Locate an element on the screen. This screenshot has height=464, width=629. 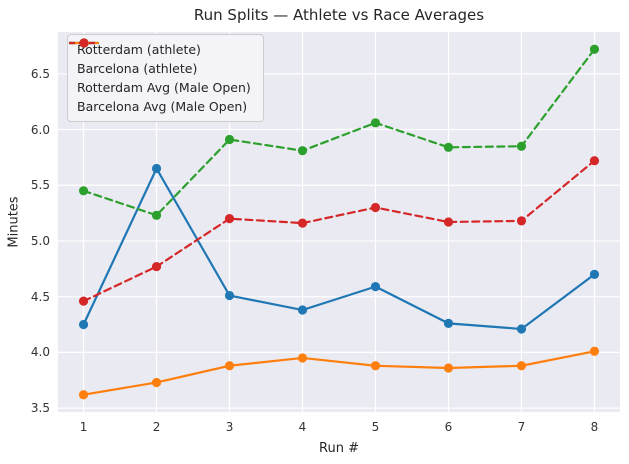
legend-item: Rotterdam (athlete) is located at coordinates (160, 48).